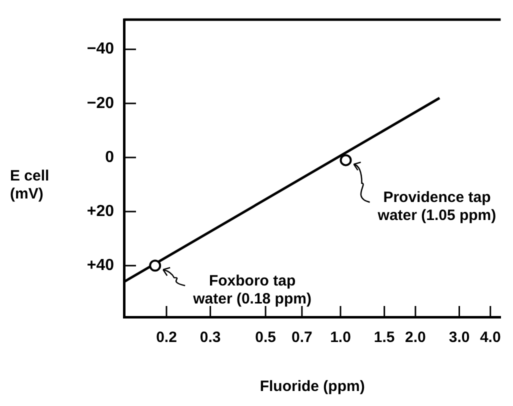 Image resolution: width=513 pixels, height=406 pixels. Describe the element at coordinates (415, 337) in the screenshot. I see `x-tick-label: 2.0` at that location.